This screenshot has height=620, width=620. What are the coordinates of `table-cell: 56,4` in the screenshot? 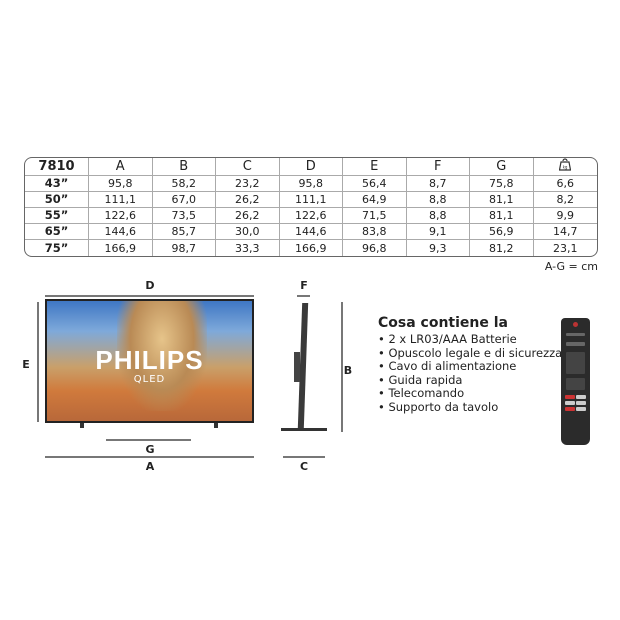 It's located at (375, 184).